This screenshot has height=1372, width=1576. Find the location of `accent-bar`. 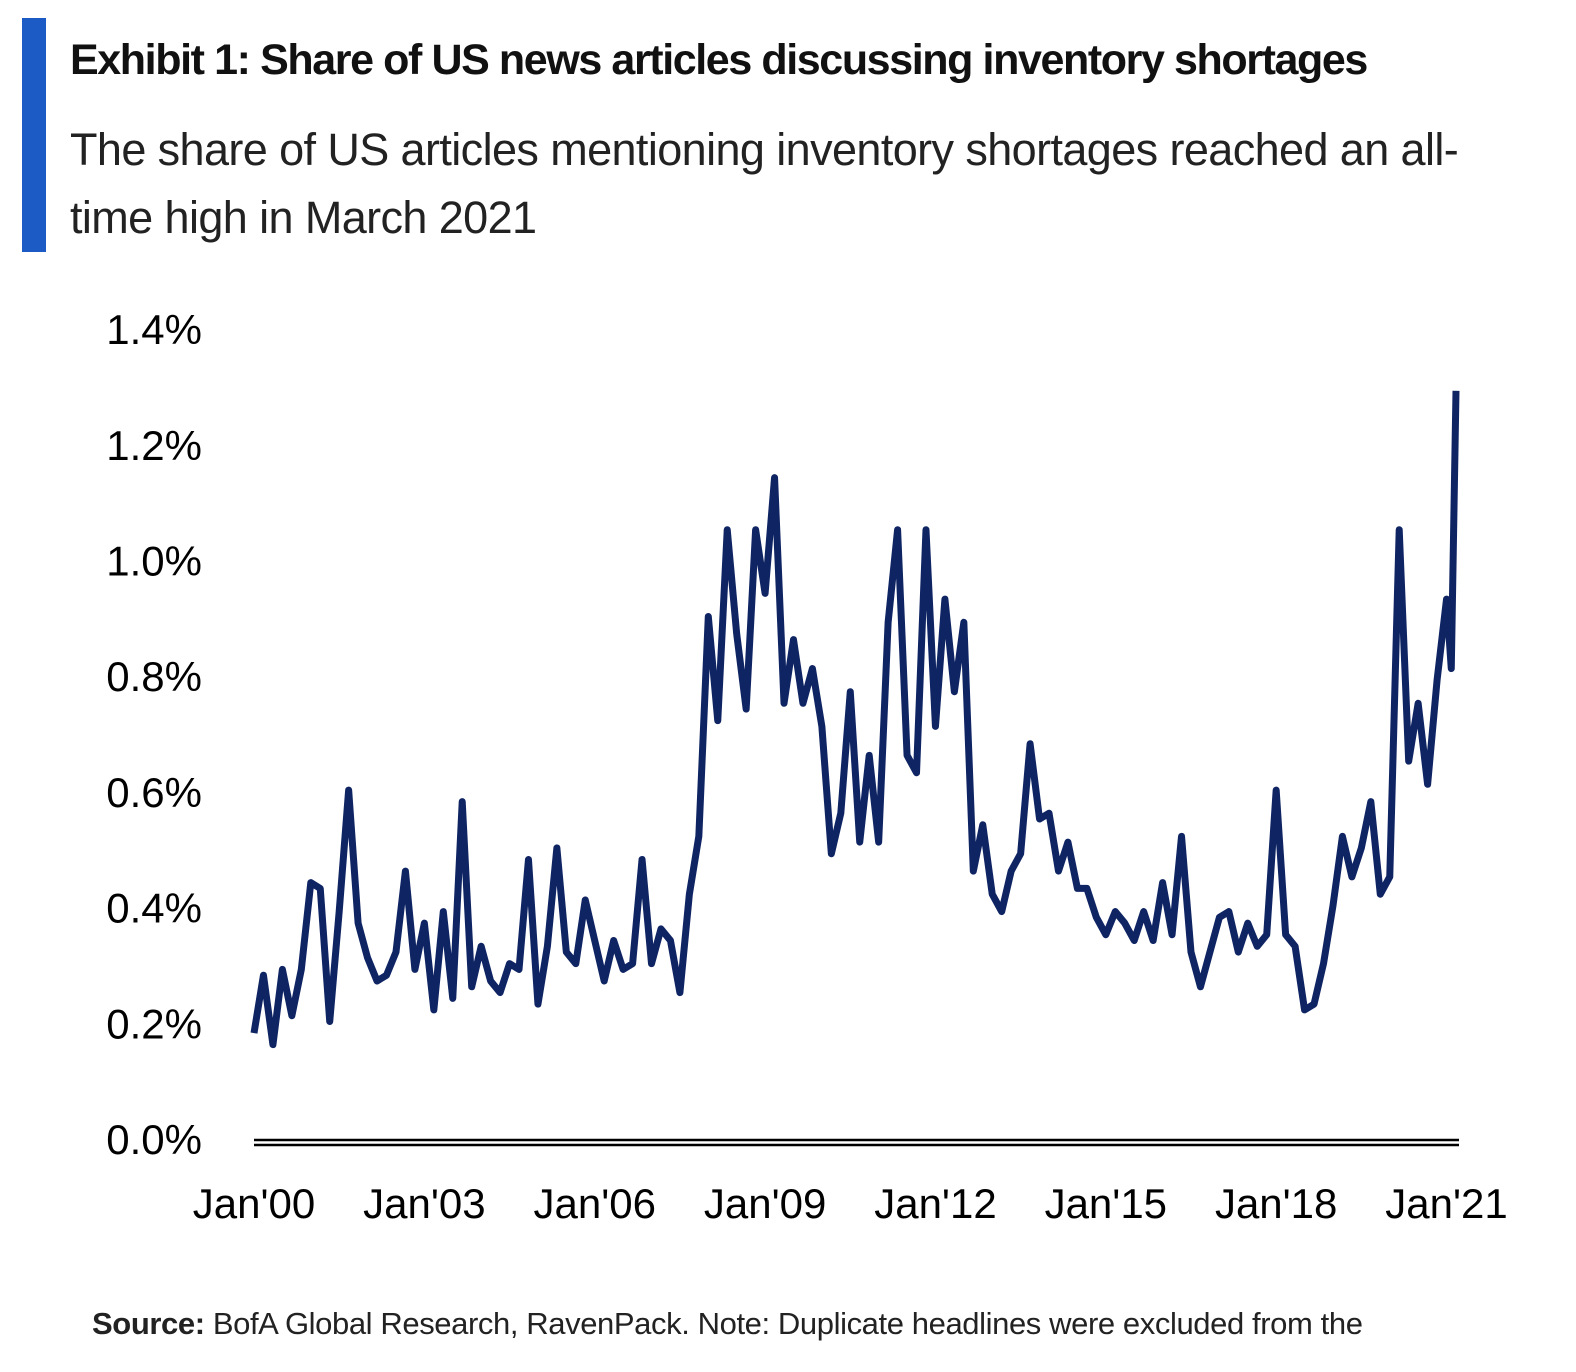

accent-bar is located at coordinates (34, 135).